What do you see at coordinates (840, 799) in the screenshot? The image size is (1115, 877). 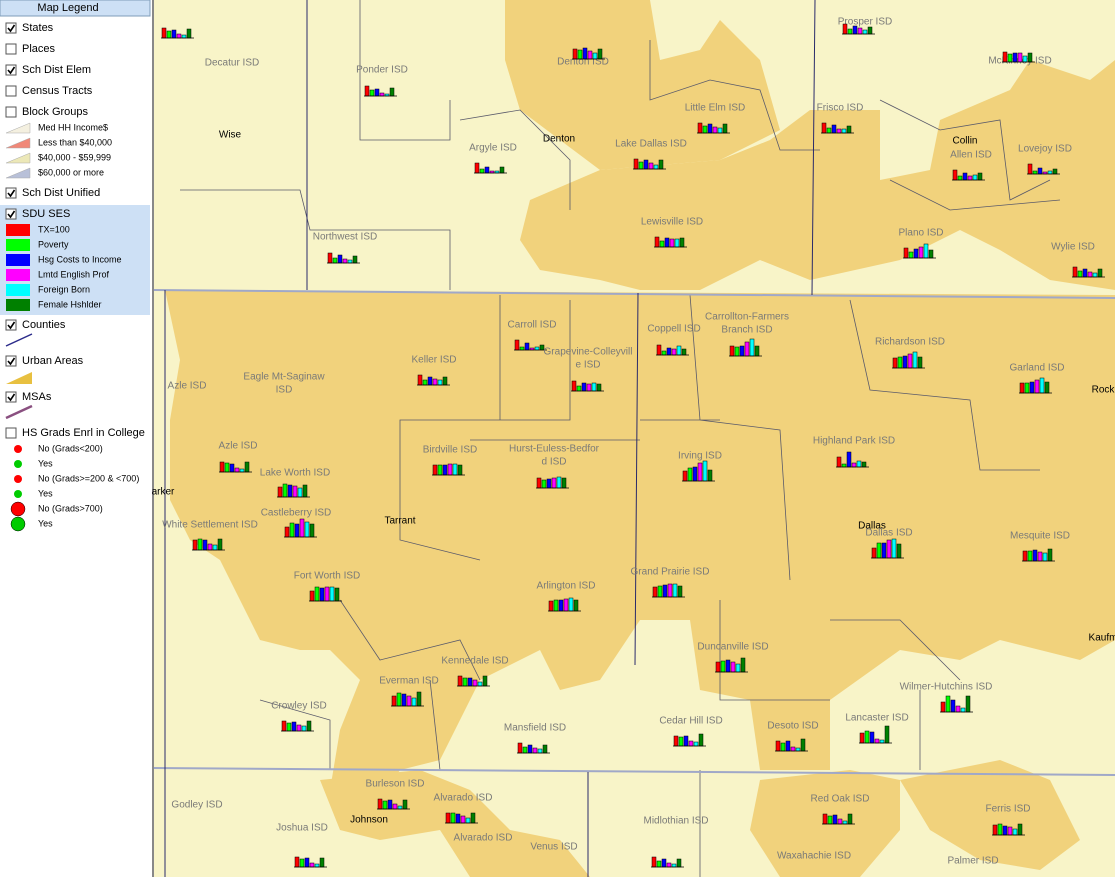 I see `district-label: Red Oak ISD` at bounding box center [840, 799].